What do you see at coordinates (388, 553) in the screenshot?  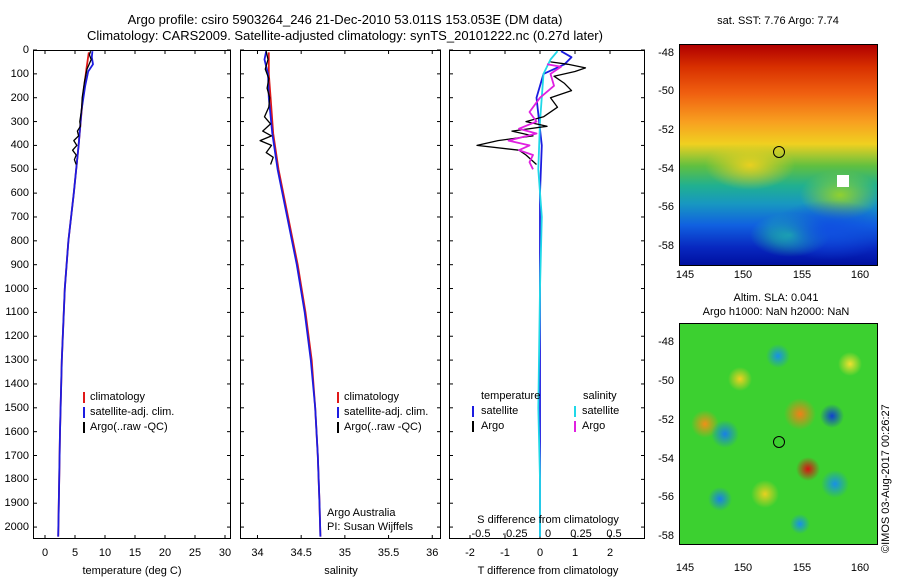 I see `x-tick-label: 35.5` at bounding box center [388, 553].